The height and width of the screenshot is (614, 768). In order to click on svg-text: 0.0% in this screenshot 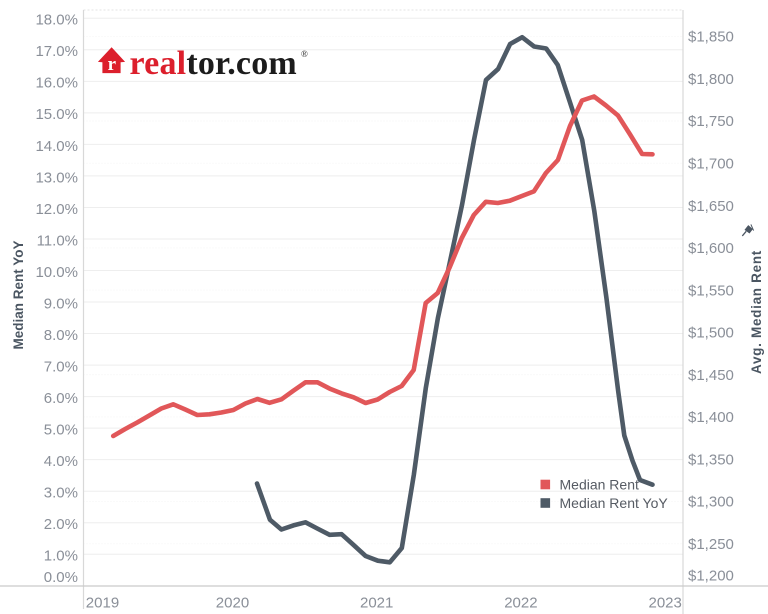, I will do `click(61, 577)`.